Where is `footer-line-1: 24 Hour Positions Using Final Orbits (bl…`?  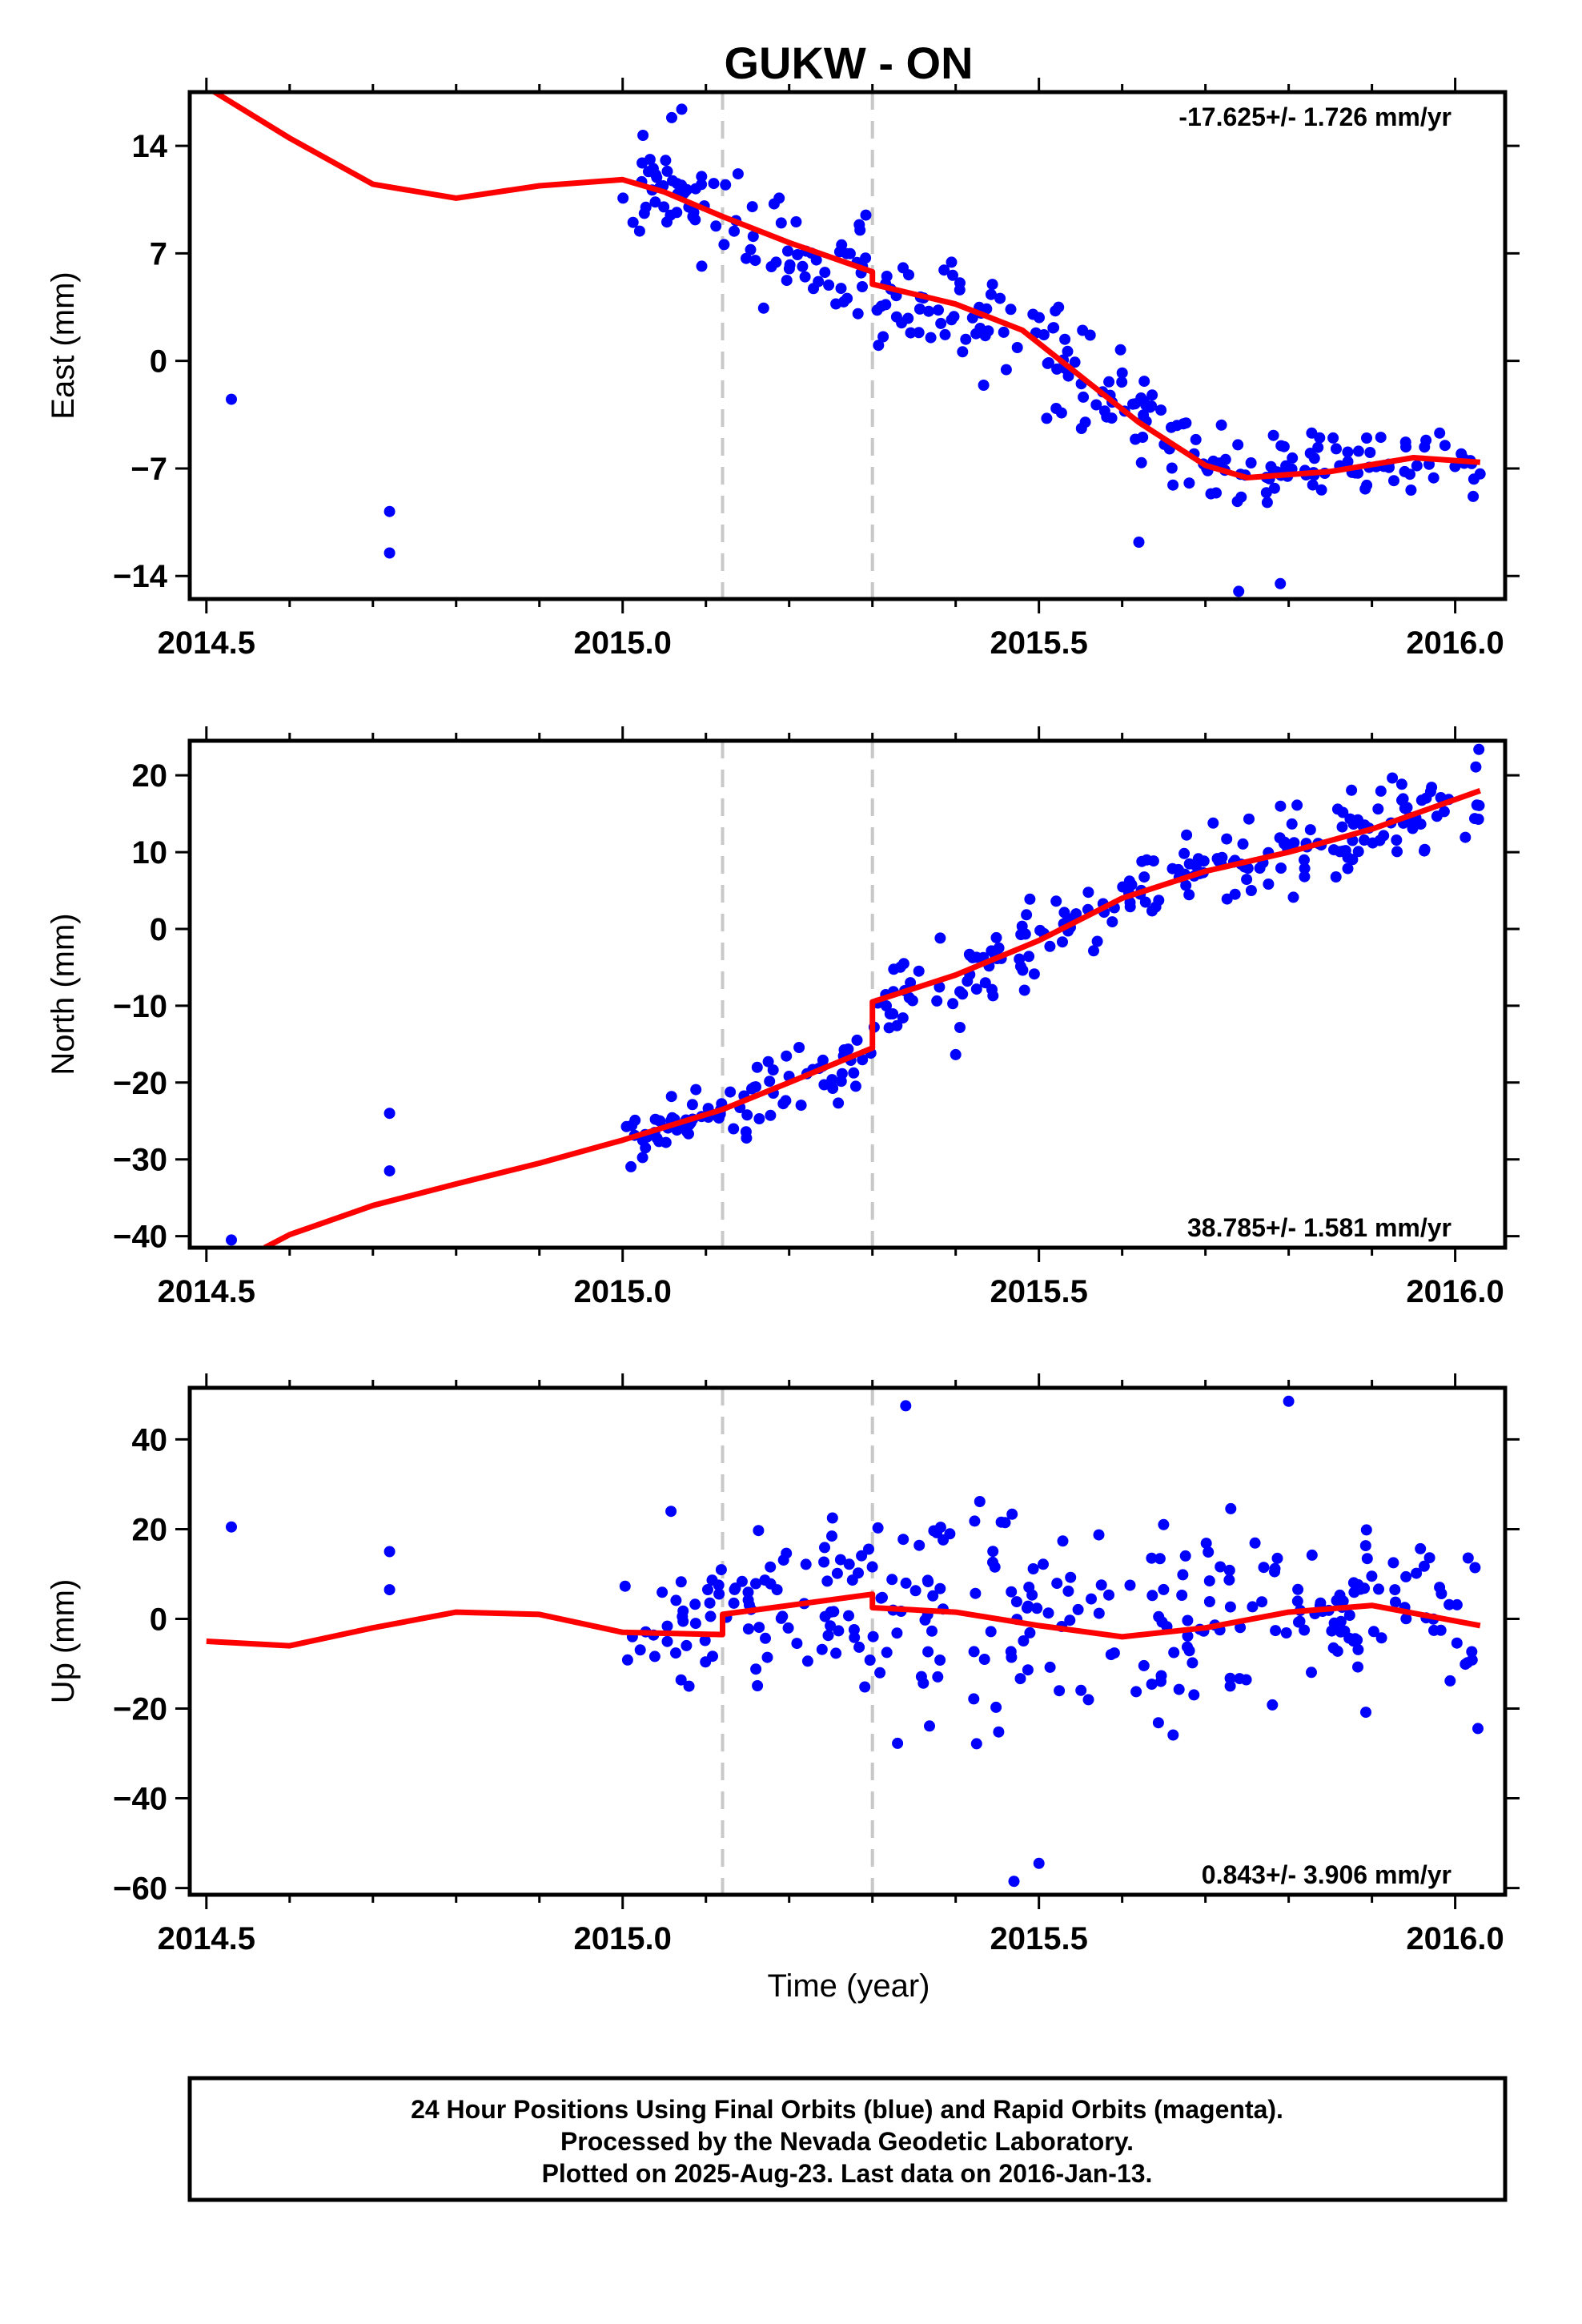
footer-line-1: 24 Hour Positions Using Final Orbits (bl… is located at coordinates (847, 2109).